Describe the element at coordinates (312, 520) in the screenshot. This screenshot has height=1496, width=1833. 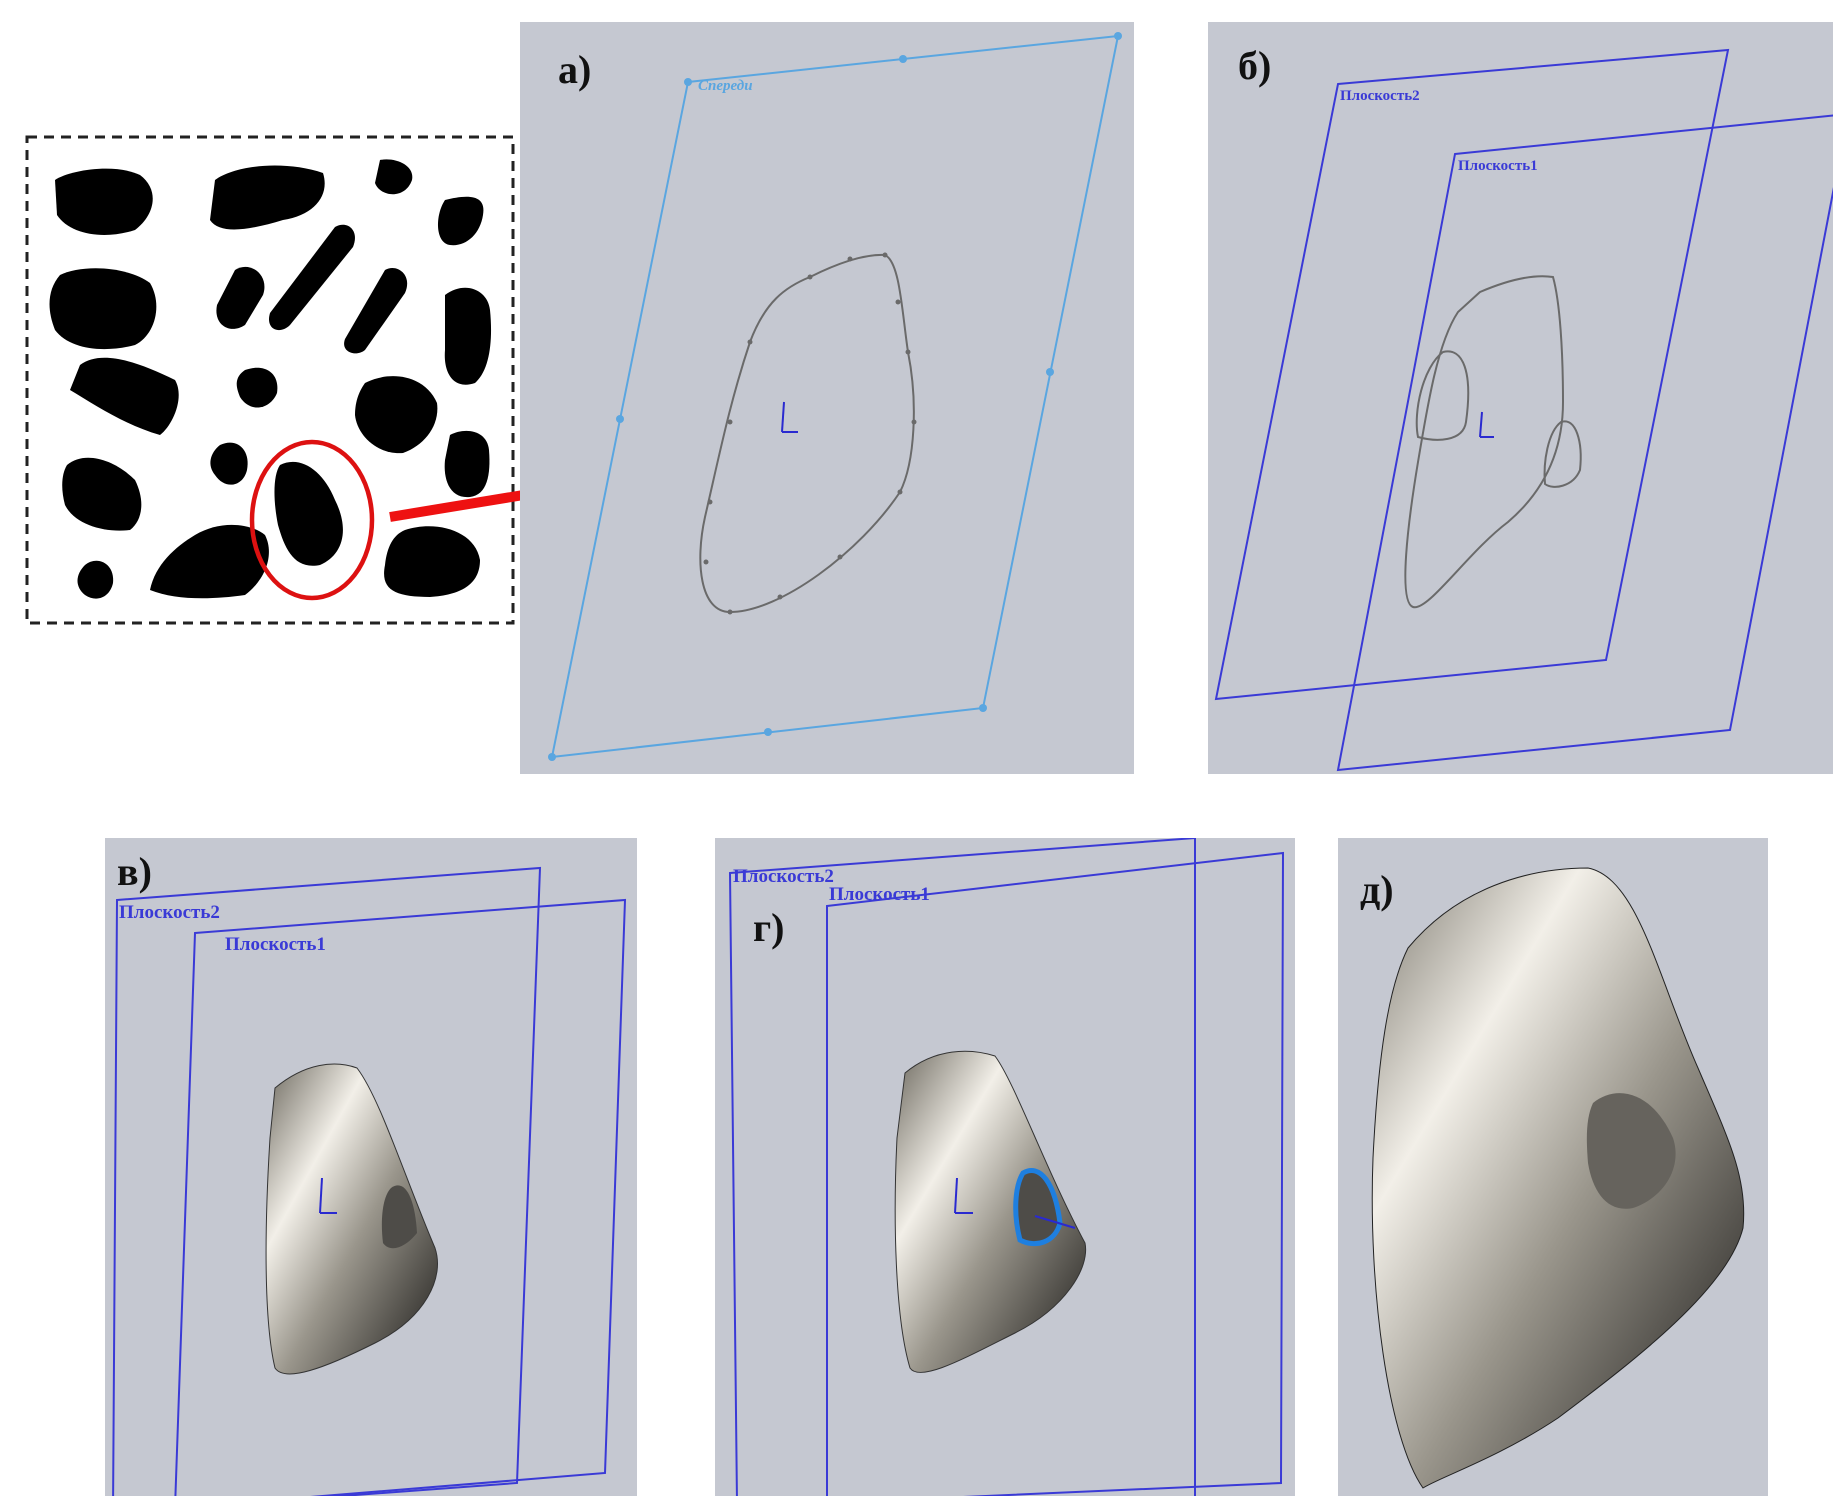
I see `selected-grain-circle` at that location.